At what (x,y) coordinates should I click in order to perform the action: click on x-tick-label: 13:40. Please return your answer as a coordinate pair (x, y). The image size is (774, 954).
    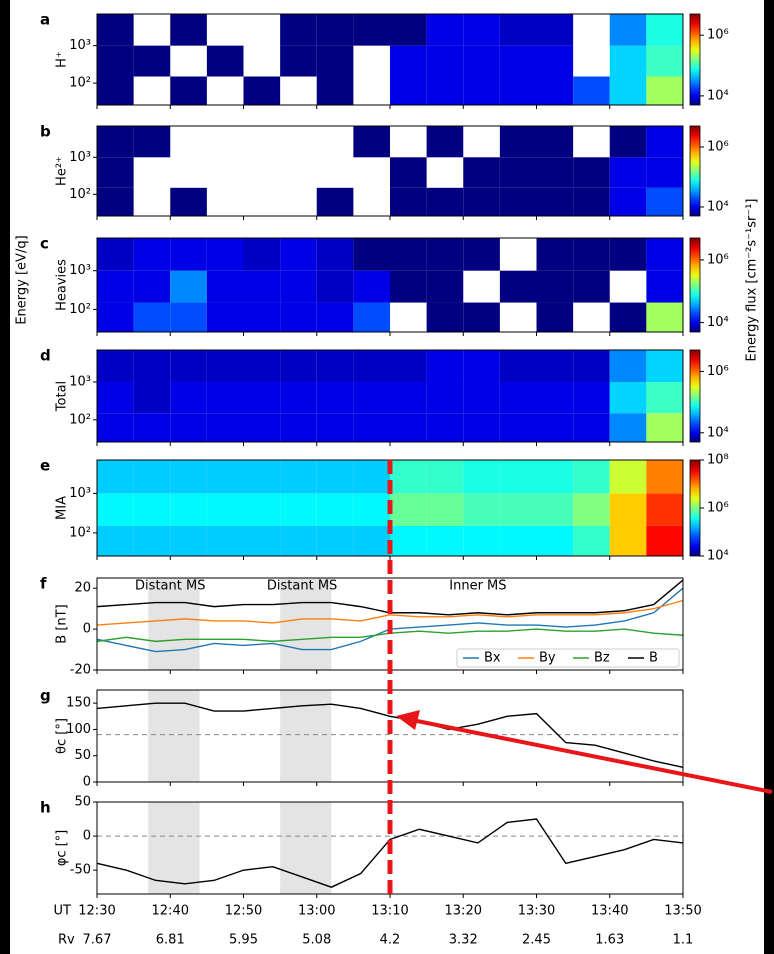
    Looking at the image, I should click on (609, 911).